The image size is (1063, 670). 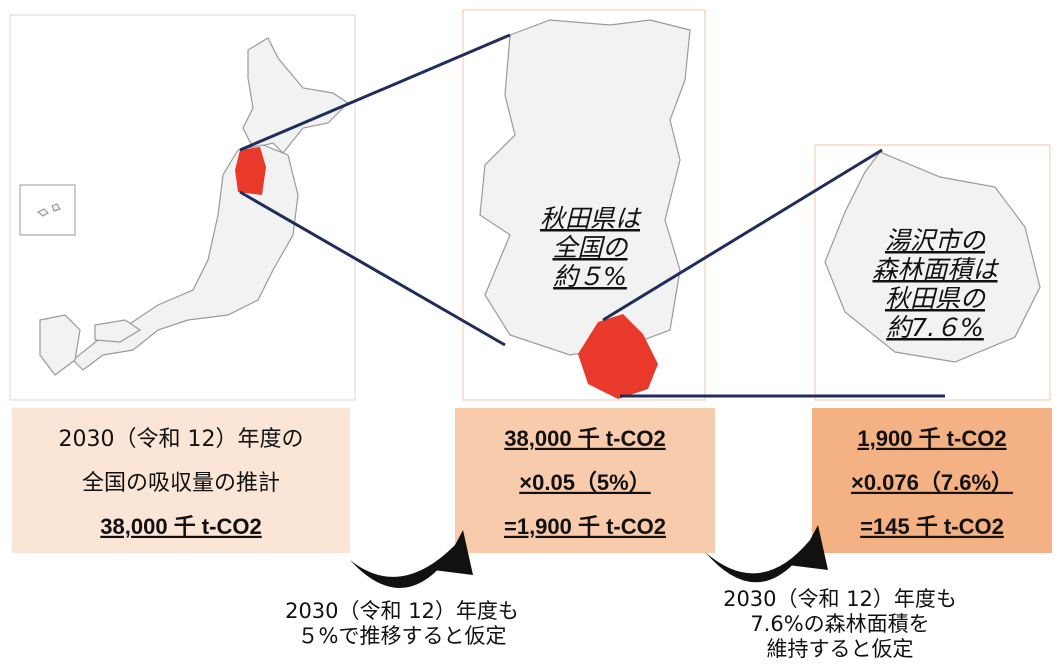 I want to click on yuzawa-highlight, so click(x=618, y=356).